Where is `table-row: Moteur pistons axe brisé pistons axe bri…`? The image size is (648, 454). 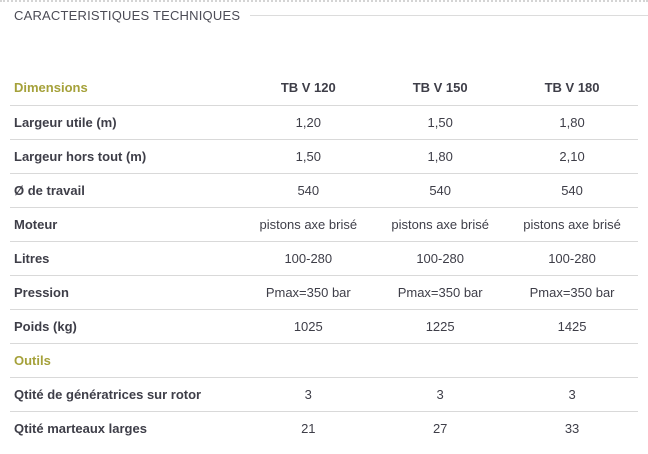 table-row: Moteur pistons axe brisé pistons axe bri… is located at coordinates (324, 224).